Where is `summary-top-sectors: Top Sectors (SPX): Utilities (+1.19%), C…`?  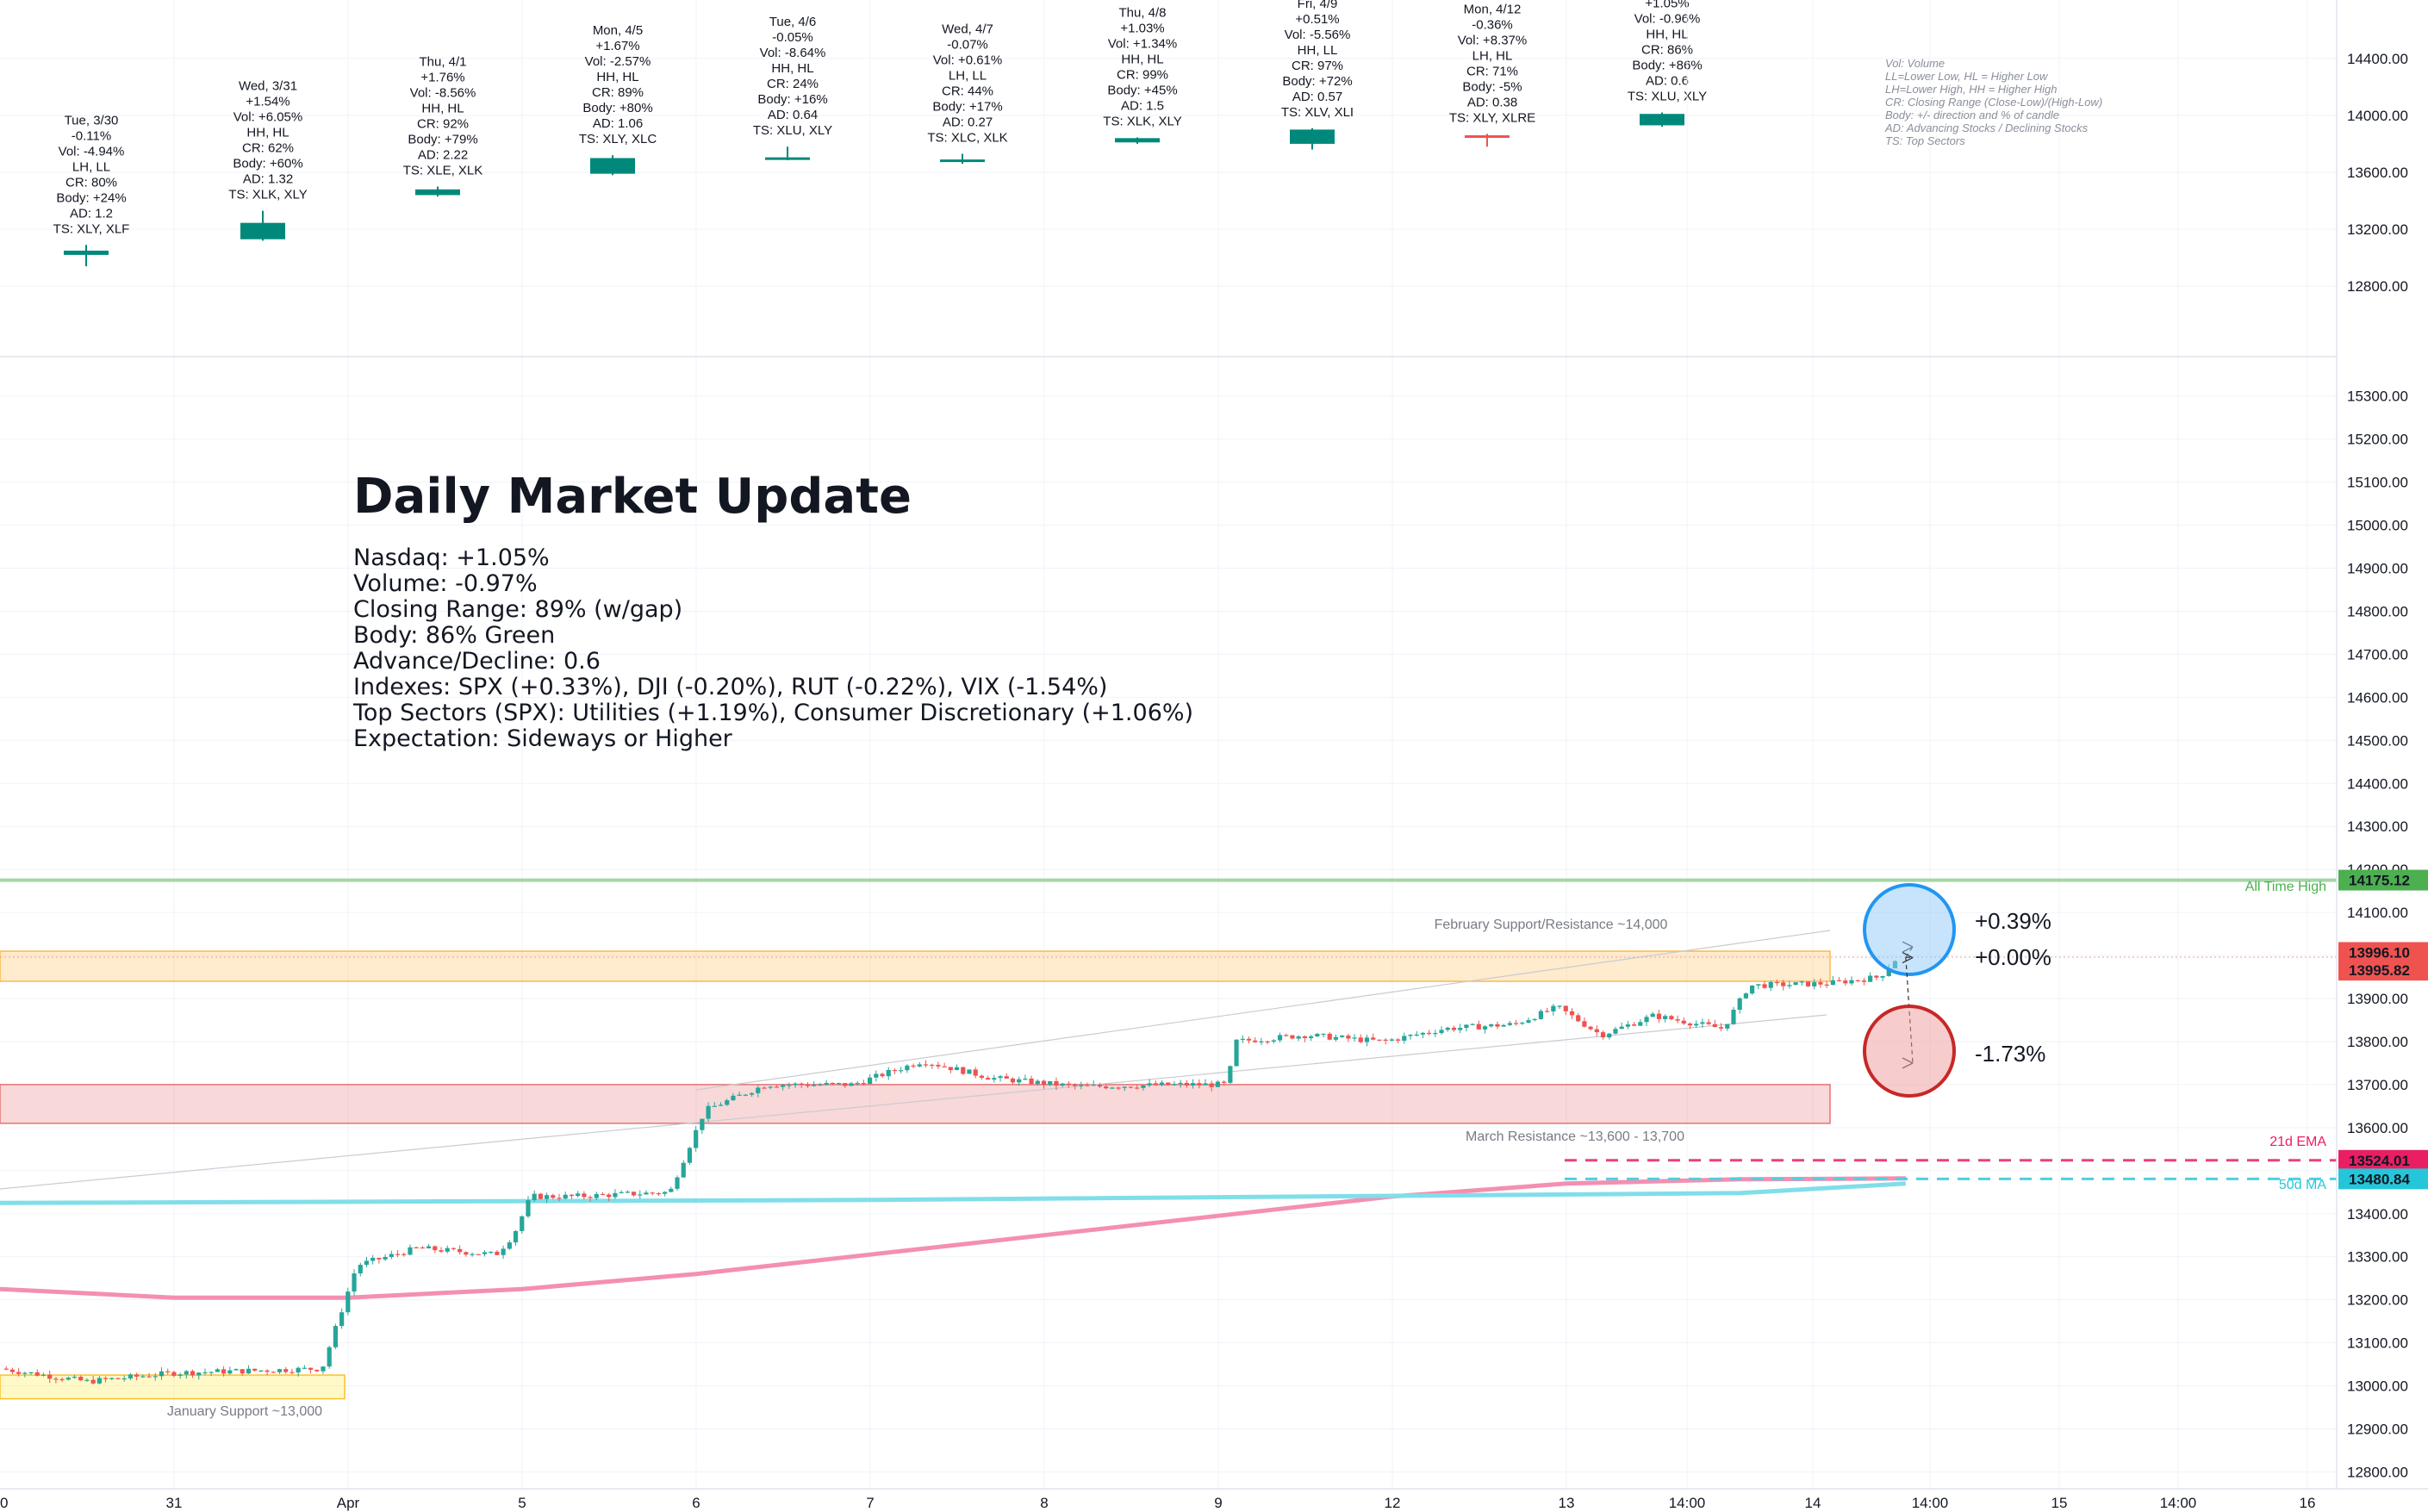 summary-top-sectors: Top Sectors (SPX): Utilities (+1.19%), C… is located at coordinates (773, 713).